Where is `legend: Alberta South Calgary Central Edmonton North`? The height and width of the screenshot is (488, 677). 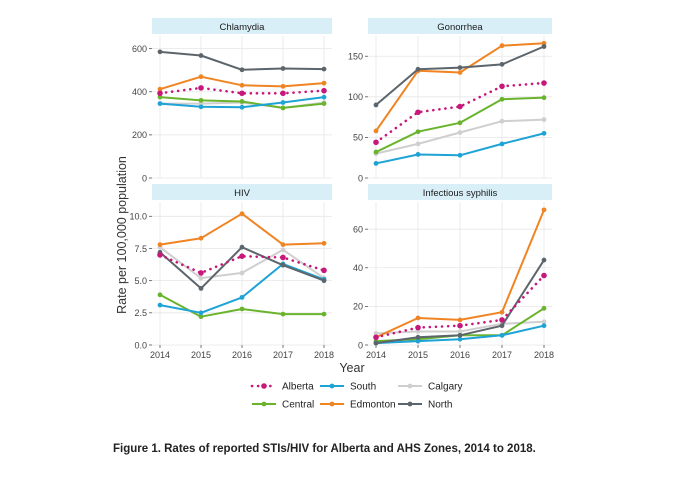 legend: Alberta South Calgary Central Edmonton North is located at coordinates (356, 396).